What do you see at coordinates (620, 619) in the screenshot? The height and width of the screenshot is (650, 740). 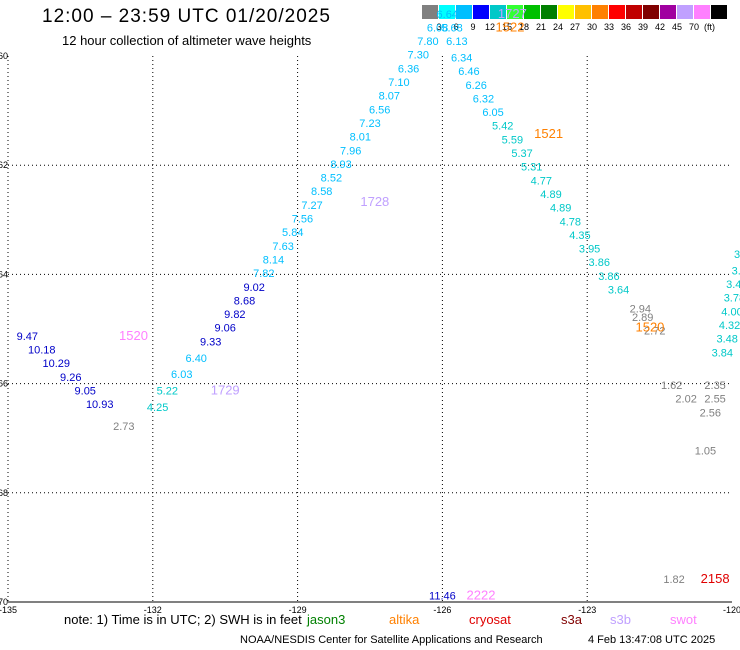 I see `satellite-legend-s3b: s3b` at bounding box center [620, 619].